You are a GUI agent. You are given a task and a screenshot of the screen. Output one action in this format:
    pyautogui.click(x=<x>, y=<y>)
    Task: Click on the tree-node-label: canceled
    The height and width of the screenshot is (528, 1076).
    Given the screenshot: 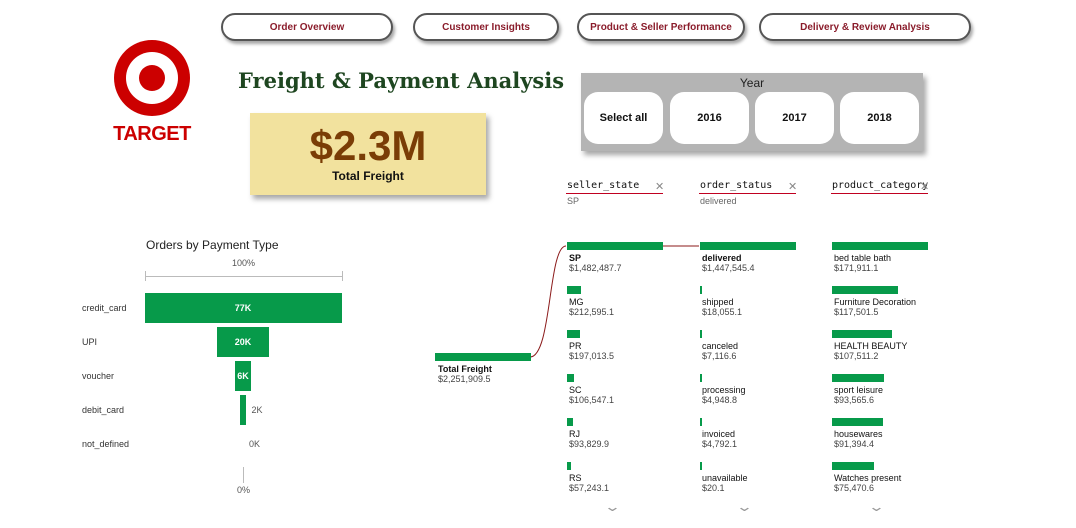 What is the action you would take?
    pyautogui.click(x=720, y=346)
    